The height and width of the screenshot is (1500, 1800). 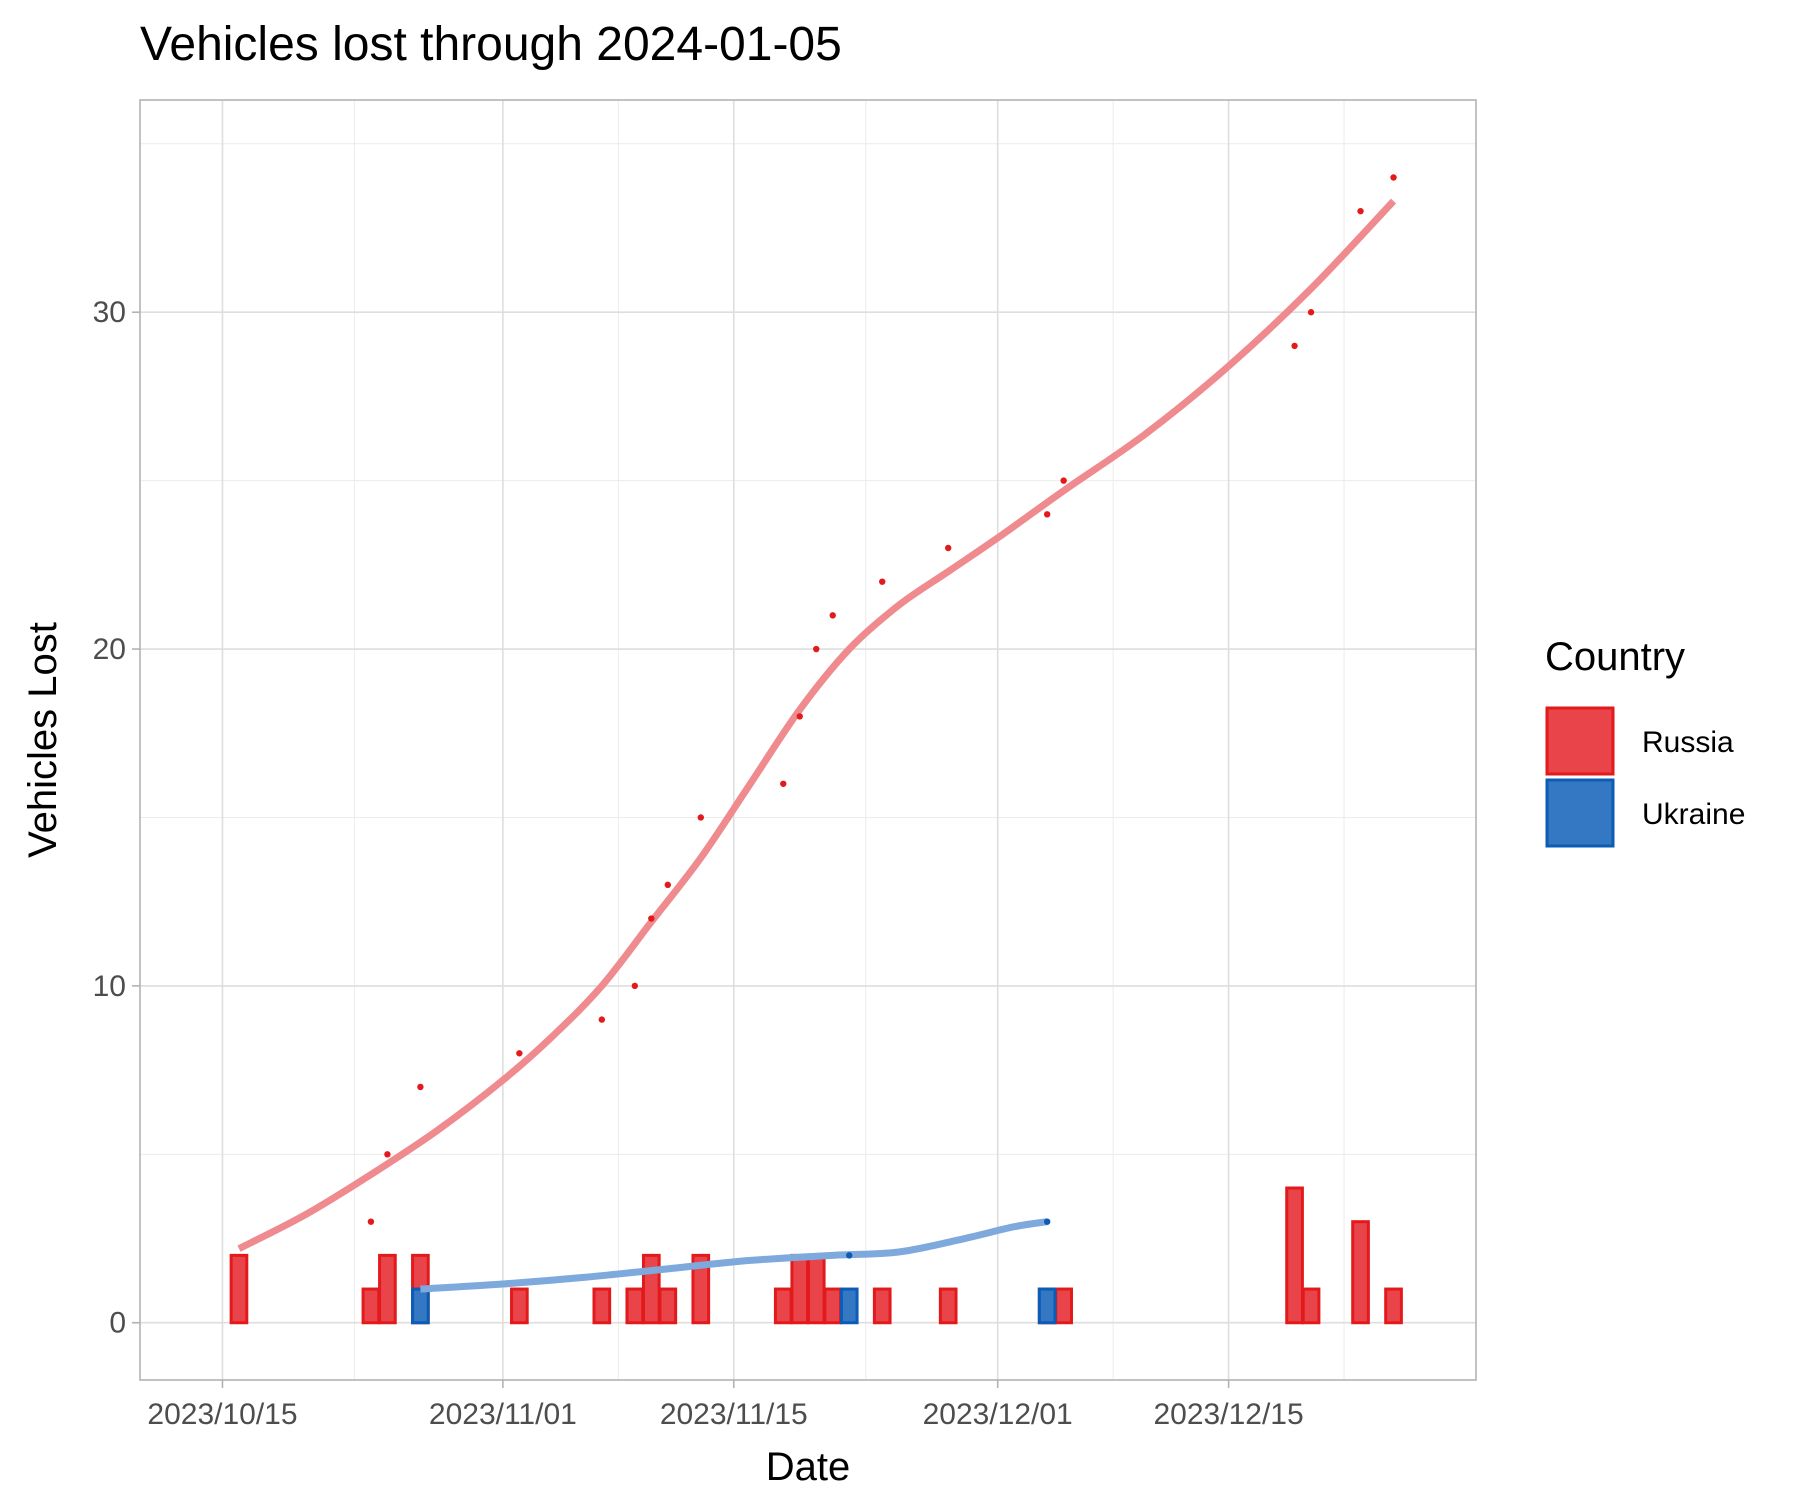 What do you see at coordinates (1580, 741) in the screenshot?
I see `russia-legend-key` at bounding box center [1580, 741].